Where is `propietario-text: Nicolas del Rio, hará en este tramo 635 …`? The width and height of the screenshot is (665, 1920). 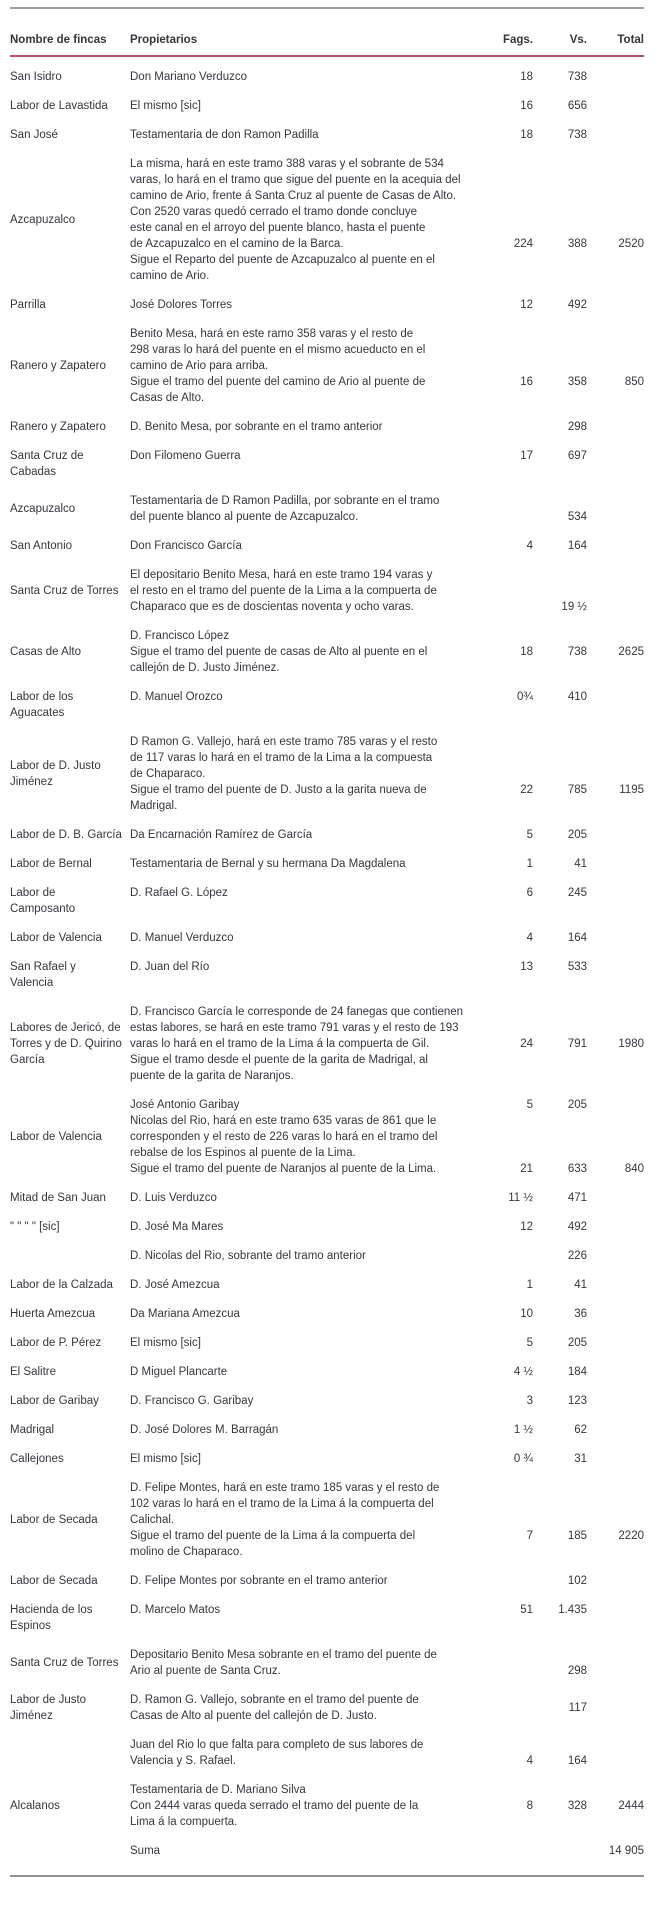 propietario-text: Nicolas del Rio, hará en este tramo 635 … is located at coordinates (284, 1144).